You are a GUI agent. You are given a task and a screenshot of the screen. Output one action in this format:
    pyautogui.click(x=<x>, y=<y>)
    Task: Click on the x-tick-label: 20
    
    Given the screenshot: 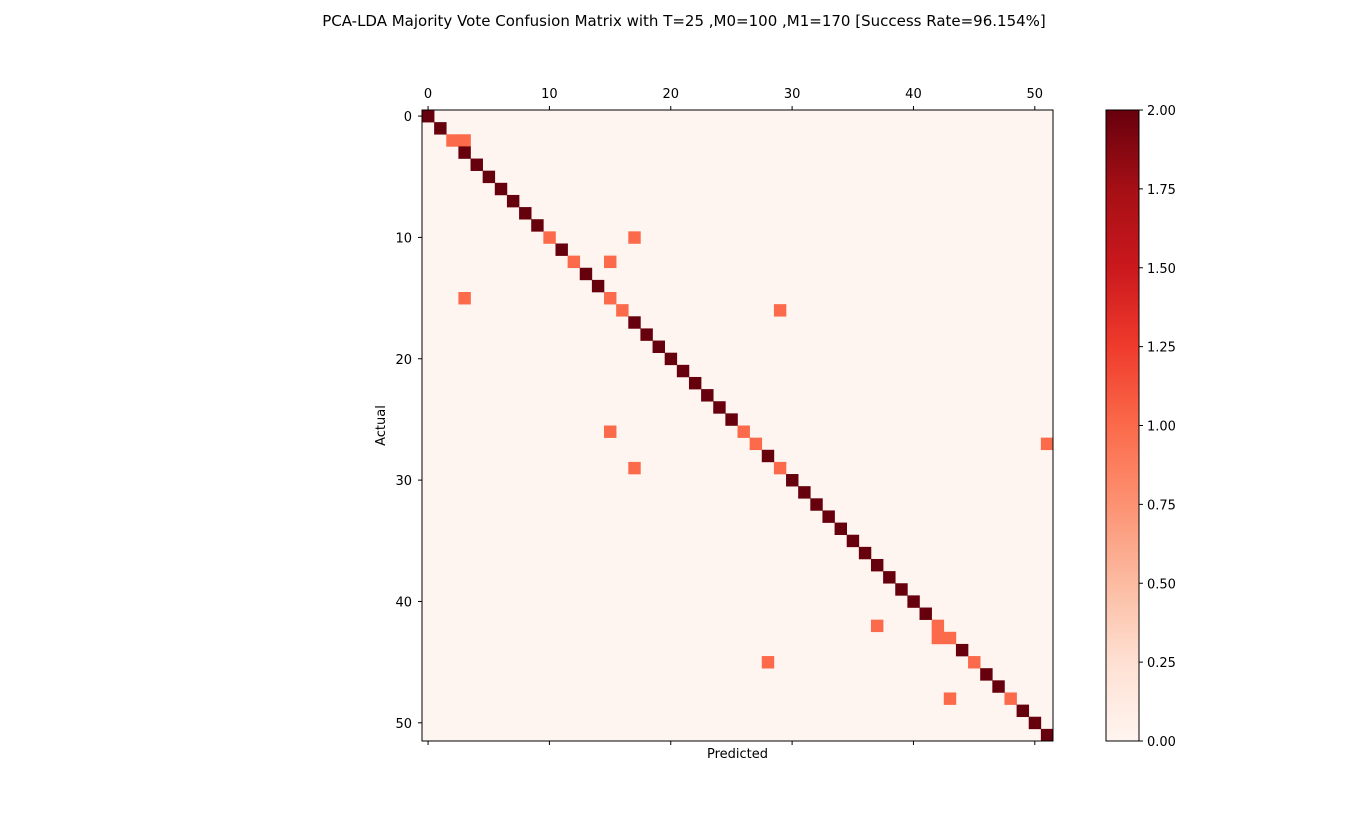 What is the action you would take?
    pyautogui.click(x=670, y=94)
    